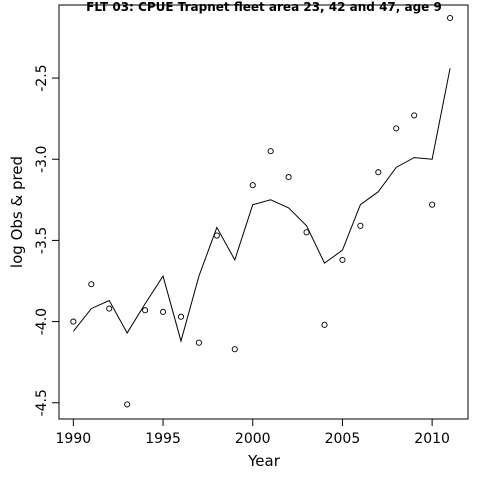 The height and width of the screenshot is (480, 480). Describe the element at coordinates (432, 439) in the screenshot. I see `x-tick-label: 2010` at that location.